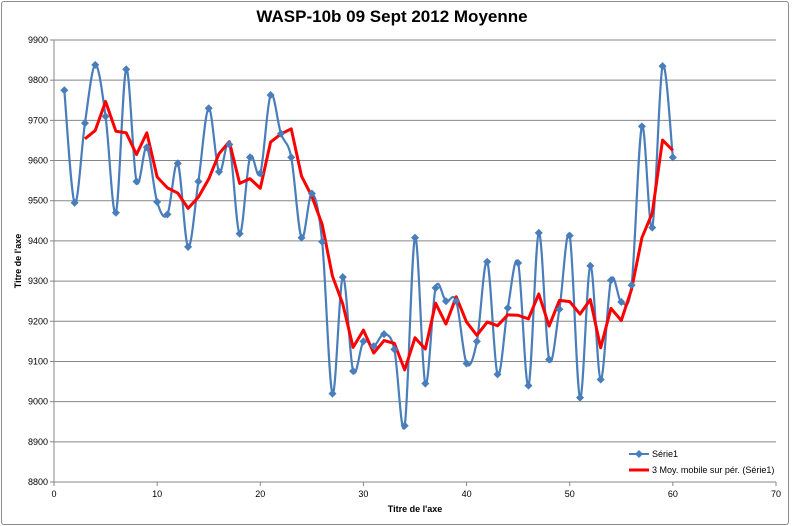 The width and height of the screenshot is (800, 526). I want to click on y-tick-label: 9700, so click(38, 120).